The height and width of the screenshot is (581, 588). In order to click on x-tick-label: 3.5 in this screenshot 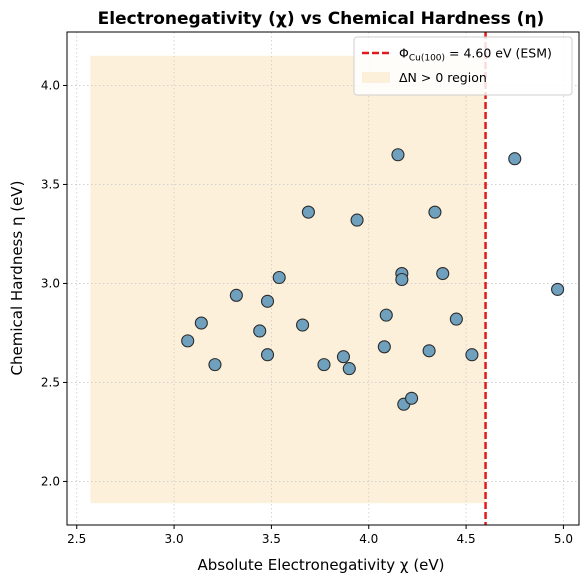, I will do `click(271, 539)`.